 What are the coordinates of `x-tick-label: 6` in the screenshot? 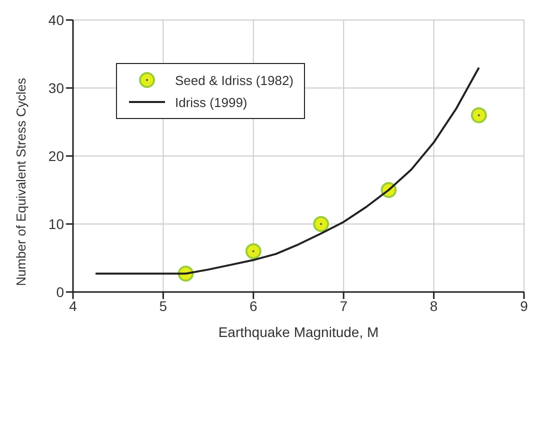 It's located at (254, 306).